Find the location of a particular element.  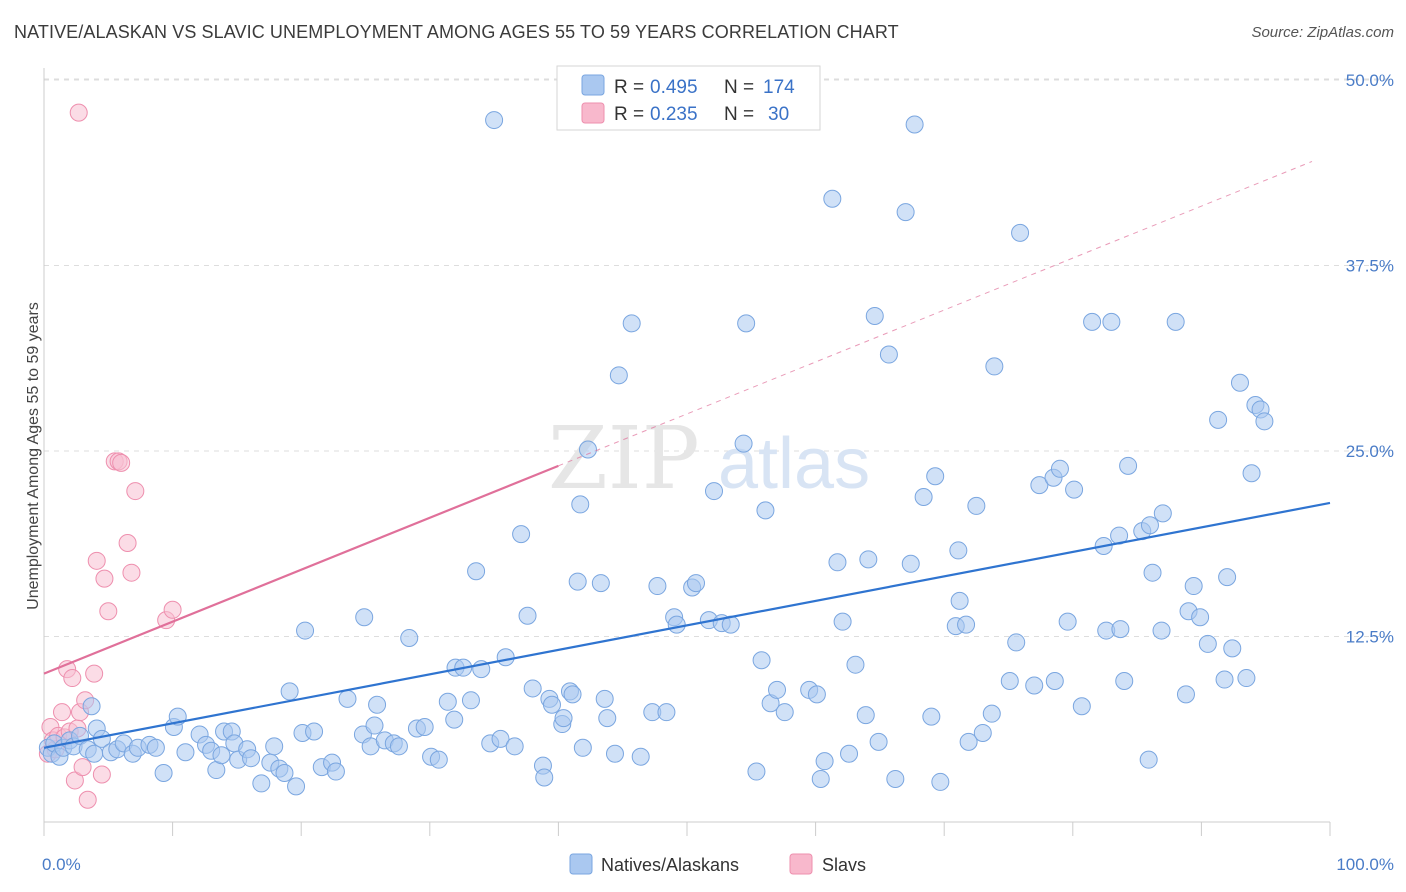

slavs-trend-line is located at coordinates (301, 569).